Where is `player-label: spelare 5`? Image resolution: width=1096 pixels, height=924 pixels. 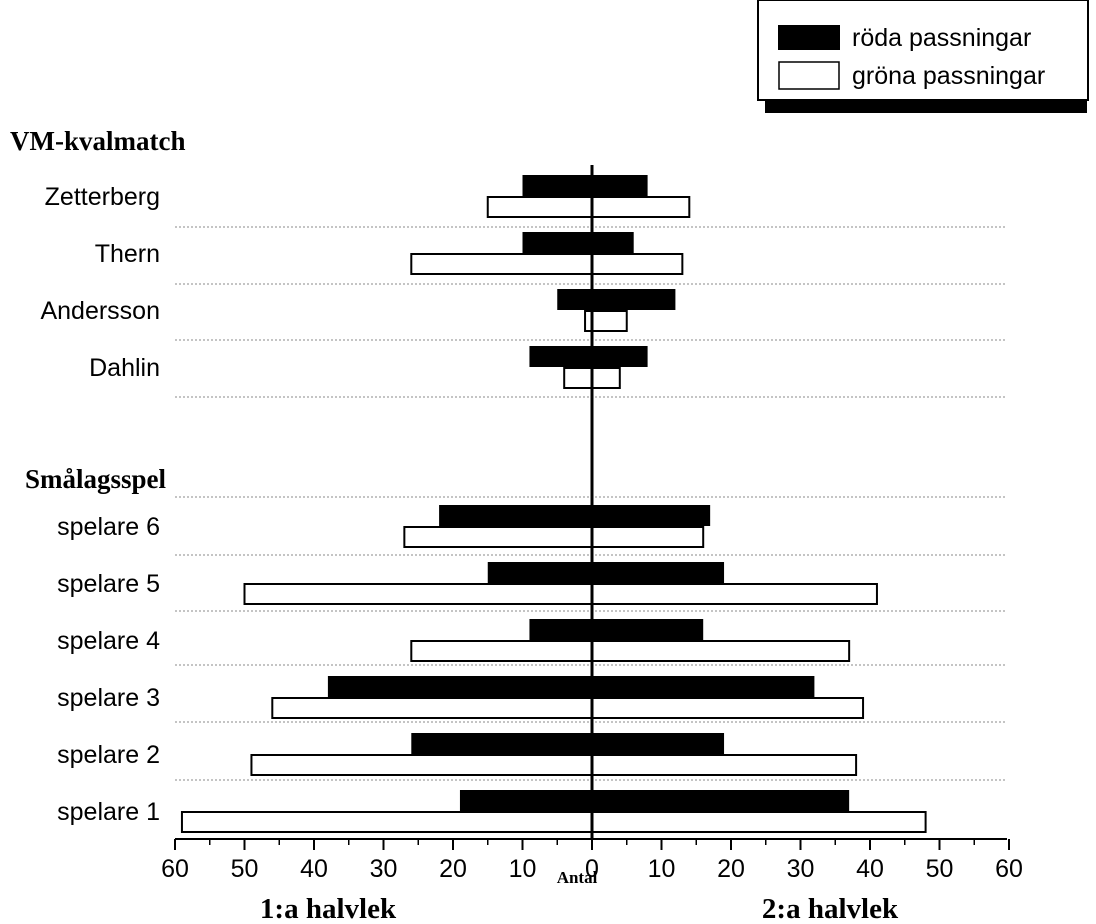
player-label: spelare 5 is located at coordinates (108, 584).